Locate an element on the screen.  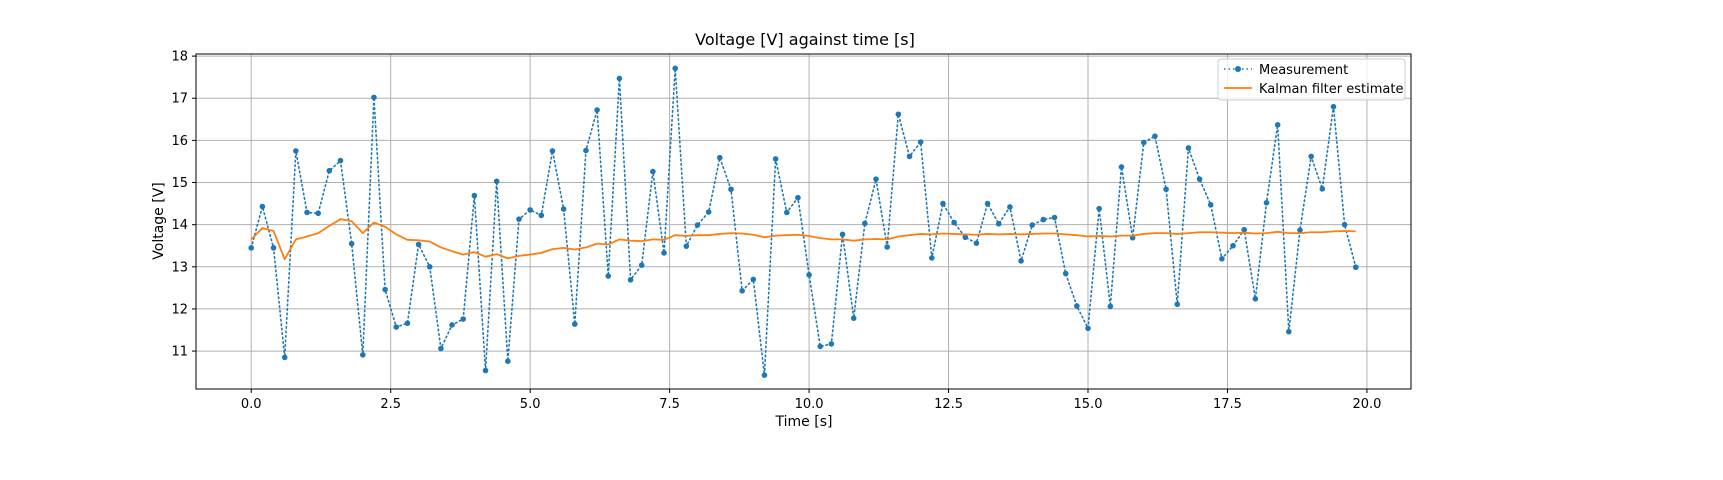
y-tick-label: 13 is located at coordinates (179, 267).